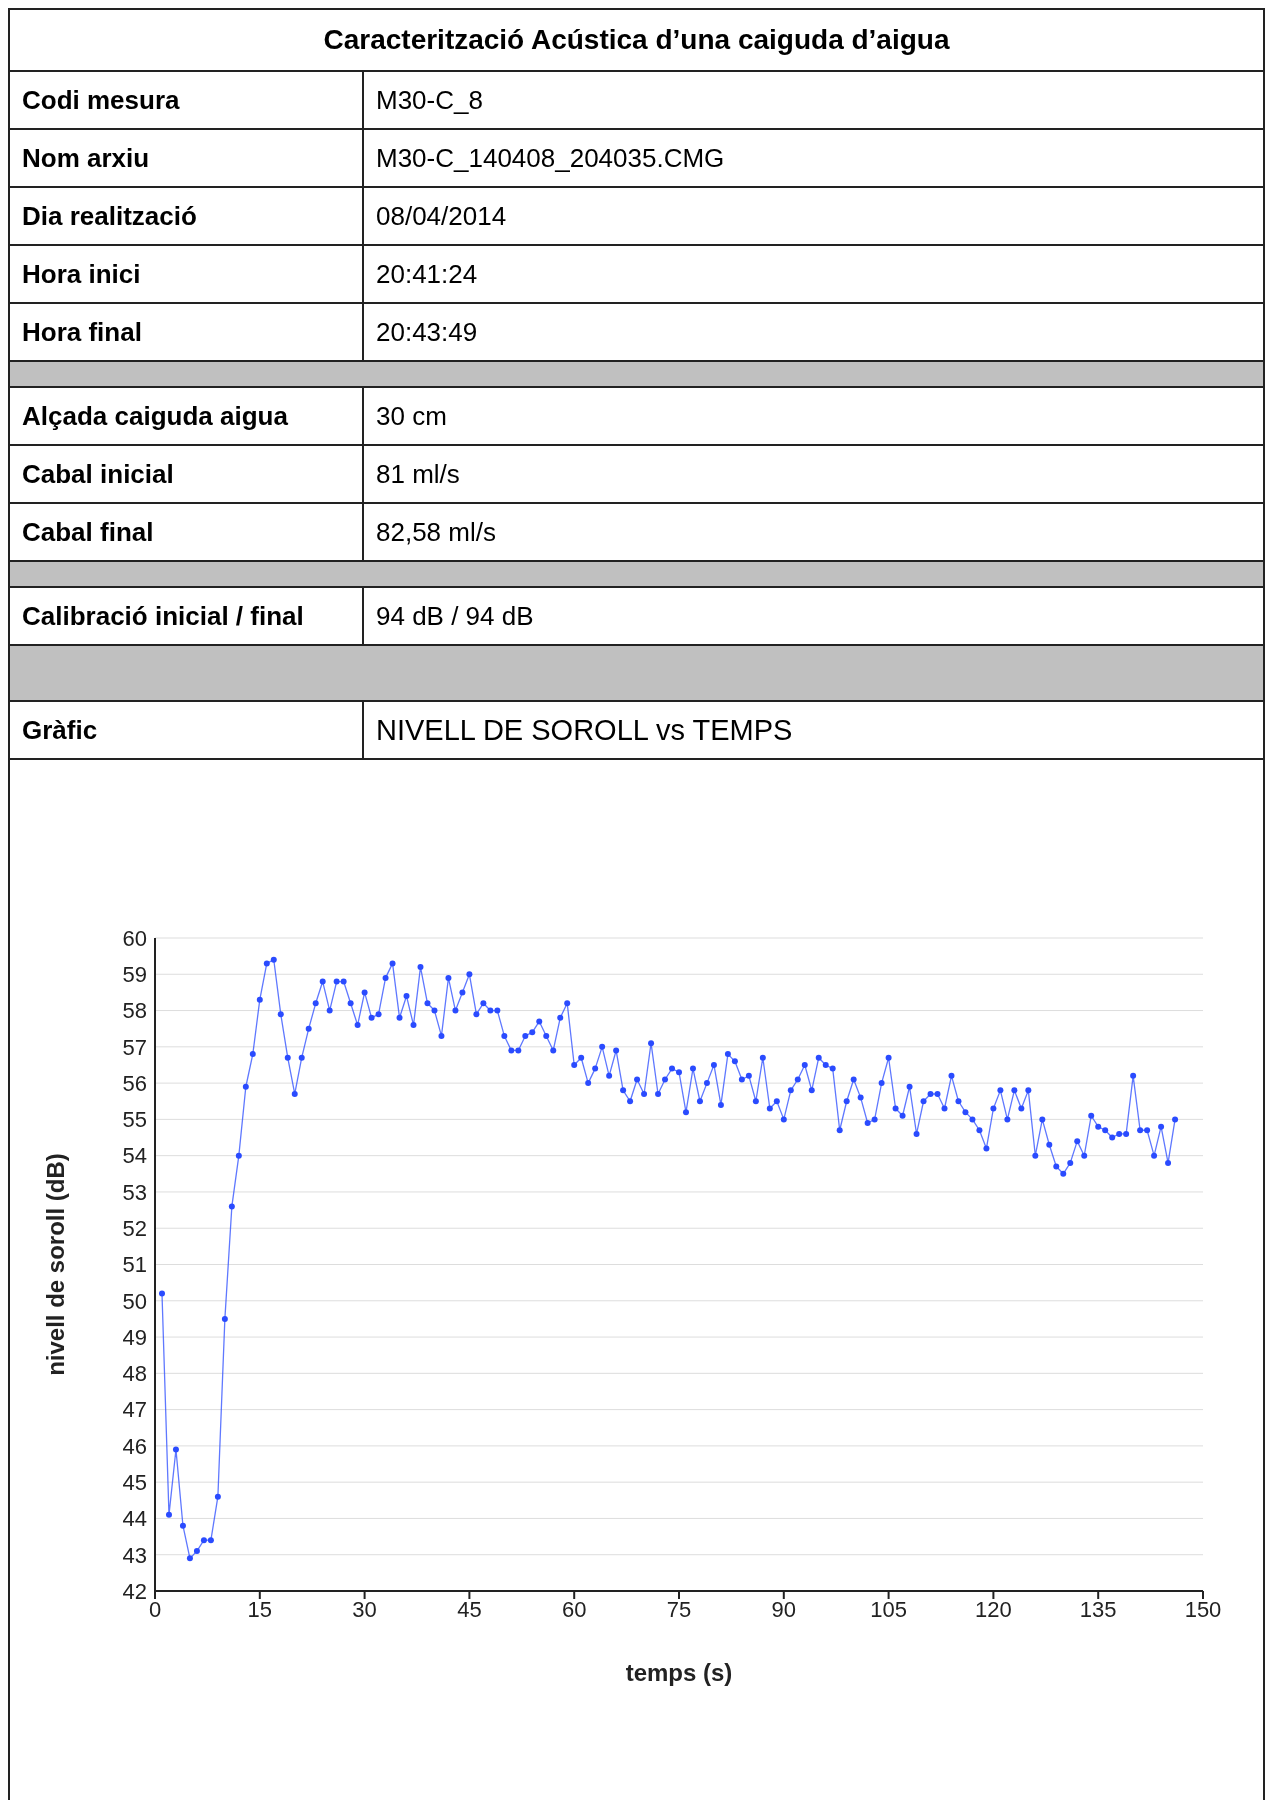 The image size is (1272, 1809). Describe the element at coordinates (784, 1609) in the screenshot. I see `x-tick-label: 90` at that location.